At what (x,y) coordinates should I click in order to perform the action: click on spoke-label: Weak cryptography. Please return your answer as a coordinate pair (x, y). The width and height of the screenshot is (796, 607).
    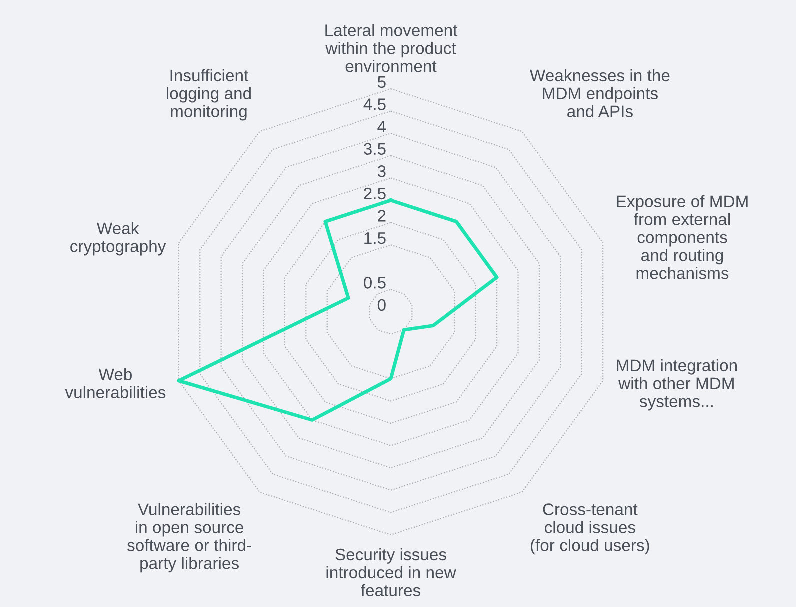
    Looking at the image, I should click on (118, 239).